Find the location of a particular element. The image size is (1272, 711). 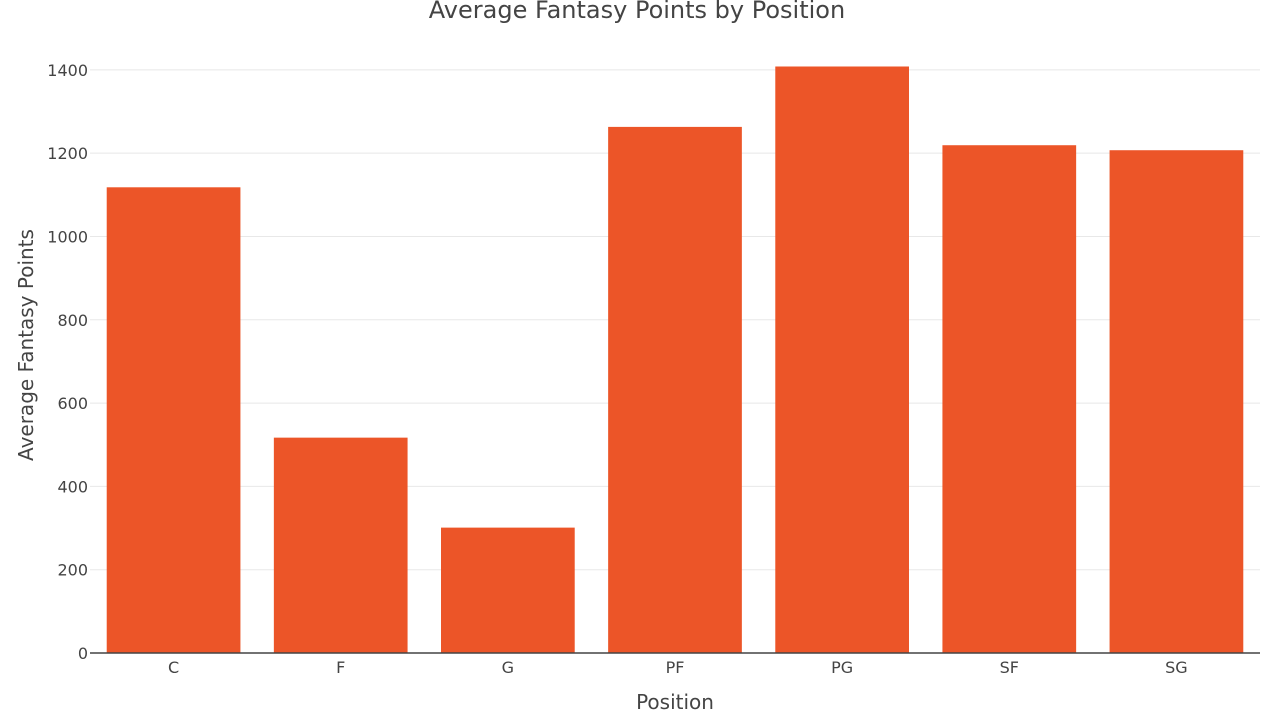

x-axis-ticks: C F G PF PG SF SG is located at coordinates (678, 667).